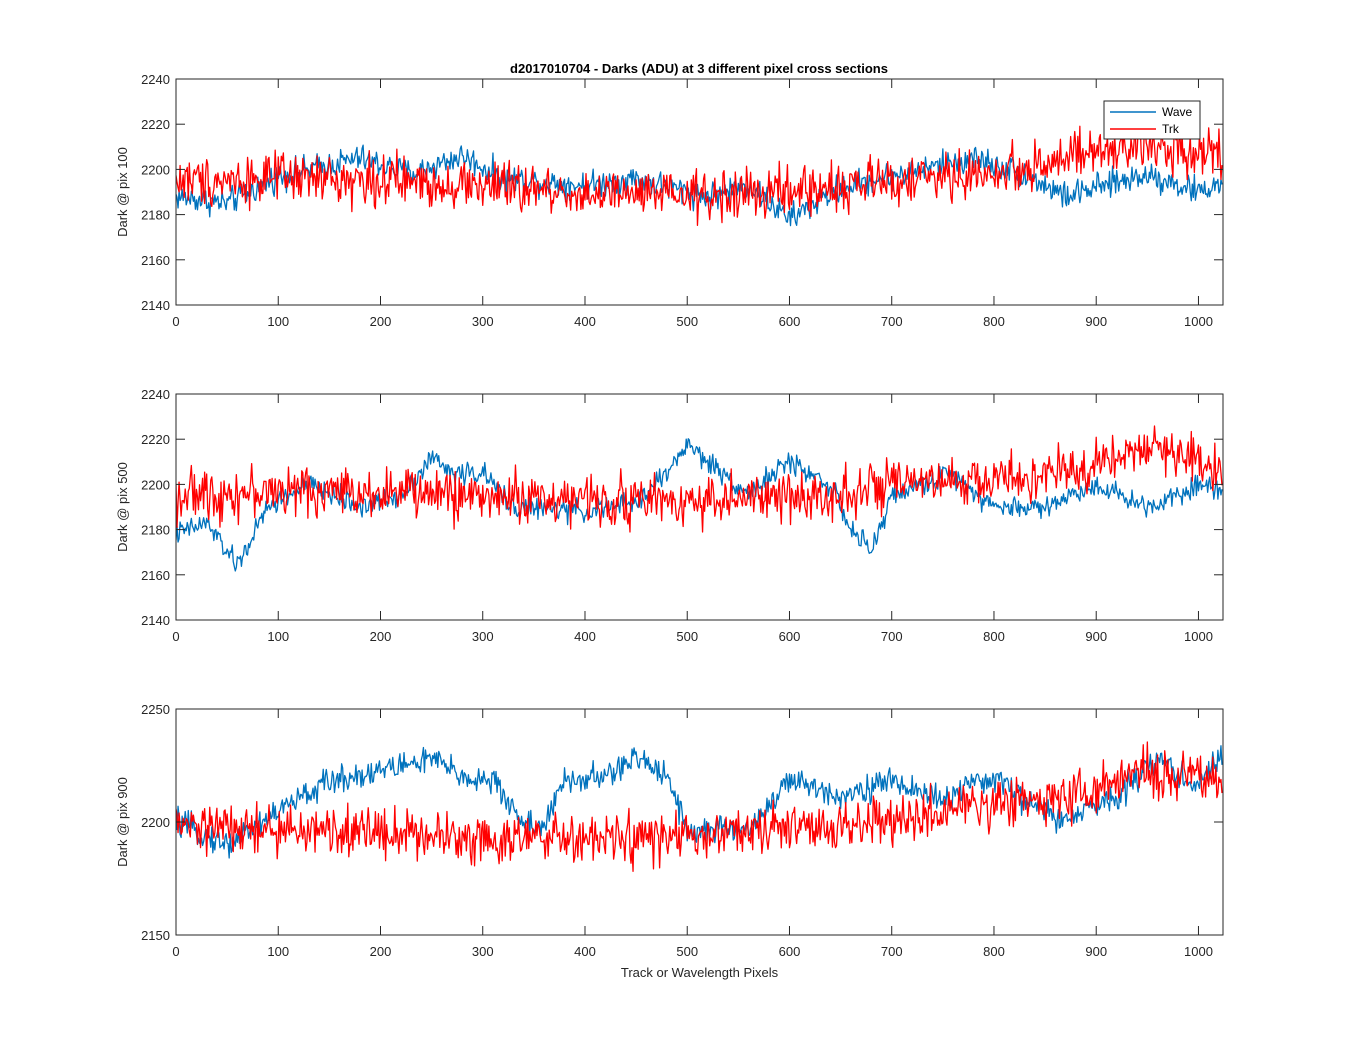  Describe the element at coordinates (122, 822) in the screenshot. I see `y-axis-label-3: Dark @ pix 900` at that location.